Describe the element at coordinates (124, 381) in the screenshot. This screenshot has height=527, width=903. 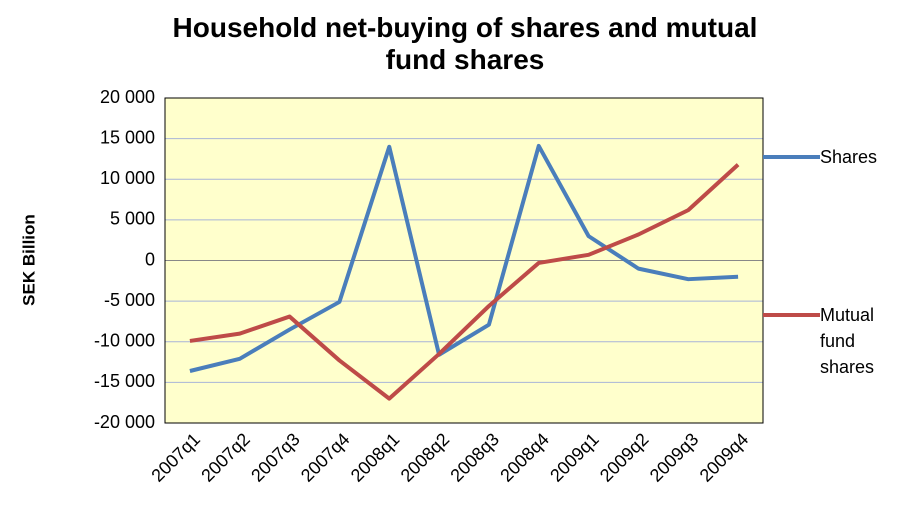
I see `y-tick-label: -15 000` at that location.